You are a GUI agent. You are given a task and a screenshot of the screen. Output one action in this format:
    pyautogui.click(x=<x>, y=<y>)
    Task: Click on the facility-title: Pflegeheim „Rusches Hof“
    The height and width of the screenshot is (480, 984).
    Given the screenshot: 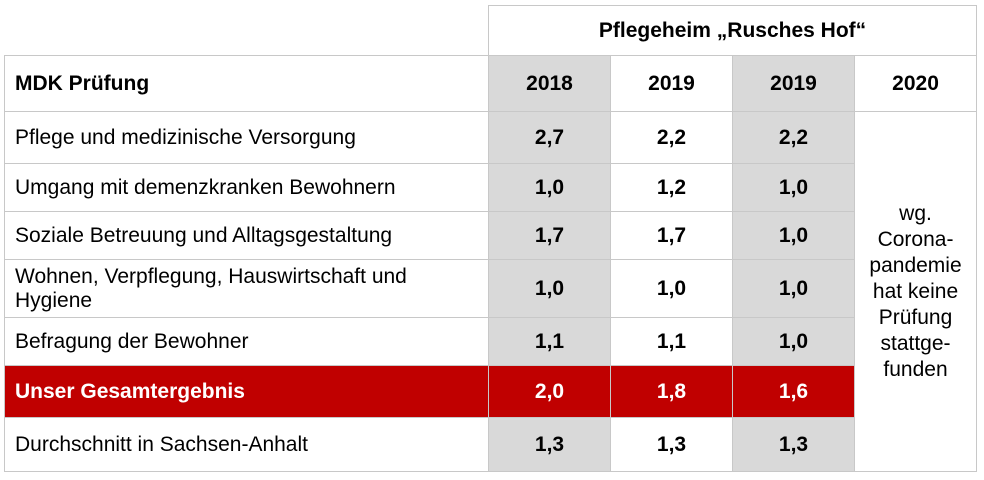 What is the action you would take?
    pyautogui.click(x=732, y=30)
    